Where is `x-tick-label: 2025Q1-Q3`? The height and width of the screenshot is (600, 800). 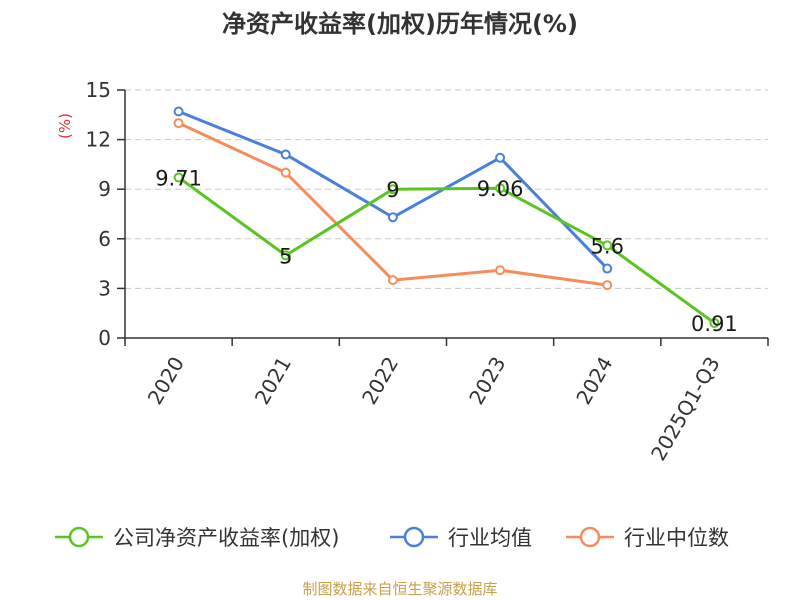
x-tick-label: 2025Q1-Q3 is located at coordinates (685, 409).